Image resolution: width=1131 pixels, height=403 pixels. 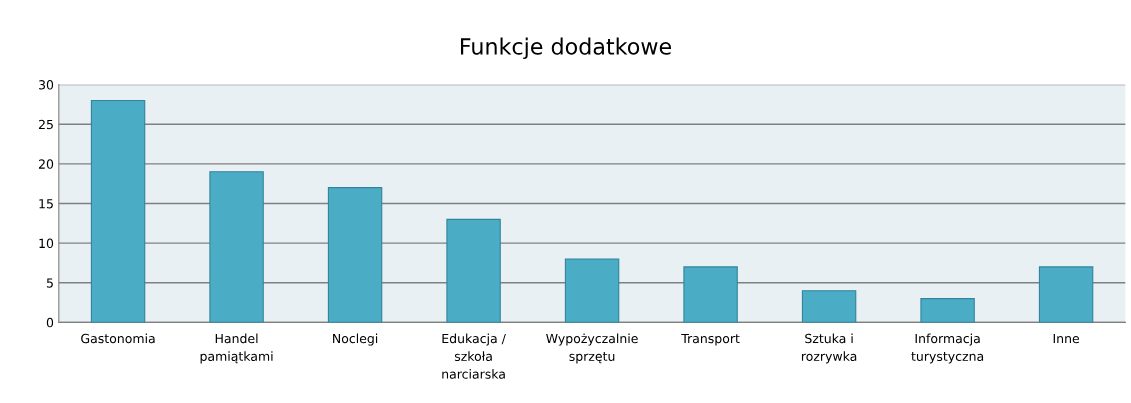 I want to click on x-tick-label: Sztuka i rozrywka, so click(x=829, y=348).